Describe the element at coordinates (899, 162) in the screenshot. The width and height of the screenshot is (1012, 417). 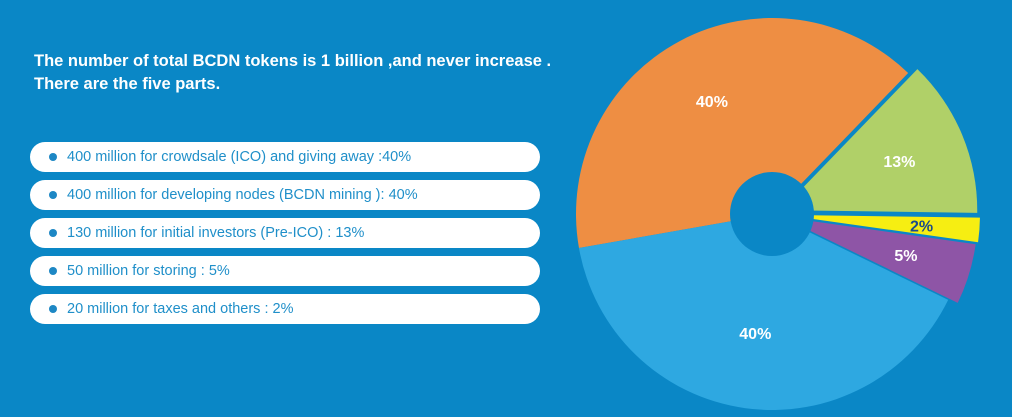
I see `pie-slice-label: 13%` at that location.